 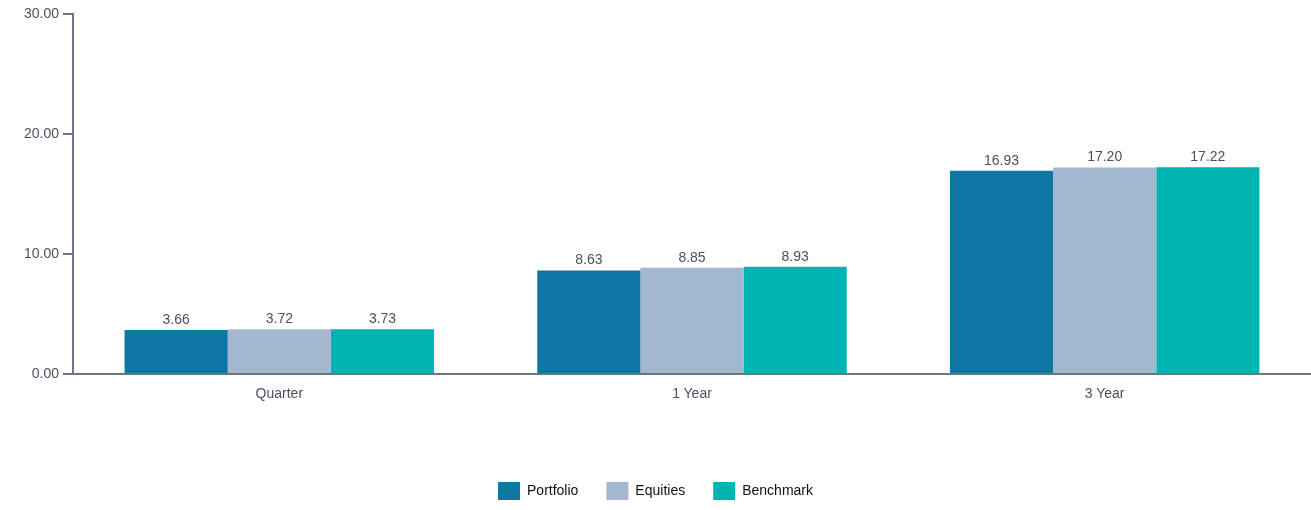 I want to click on x-tick-label: 3 Year, so click(x=1104, y=393).